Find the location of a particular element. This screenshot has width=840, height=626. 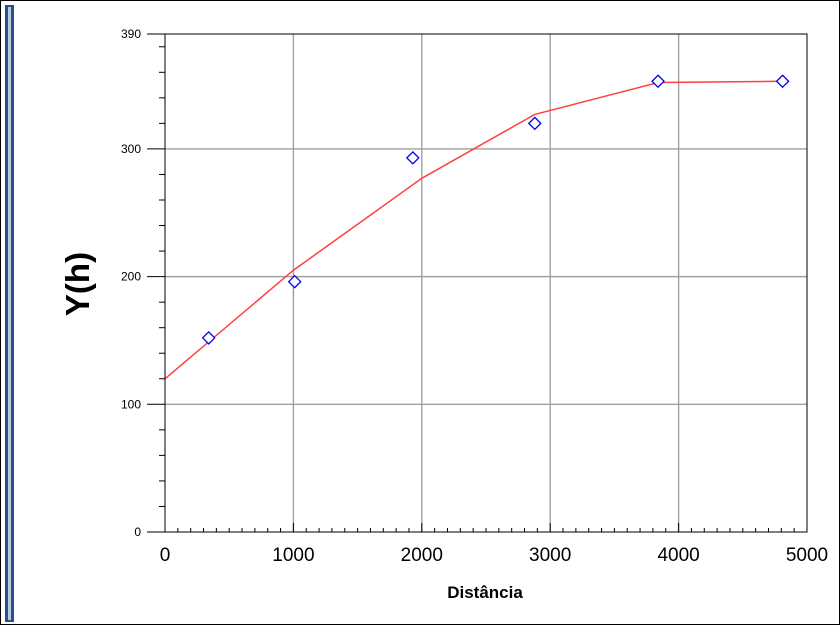

y-axis-title: Y(h) is located at coordinates (77, 284).